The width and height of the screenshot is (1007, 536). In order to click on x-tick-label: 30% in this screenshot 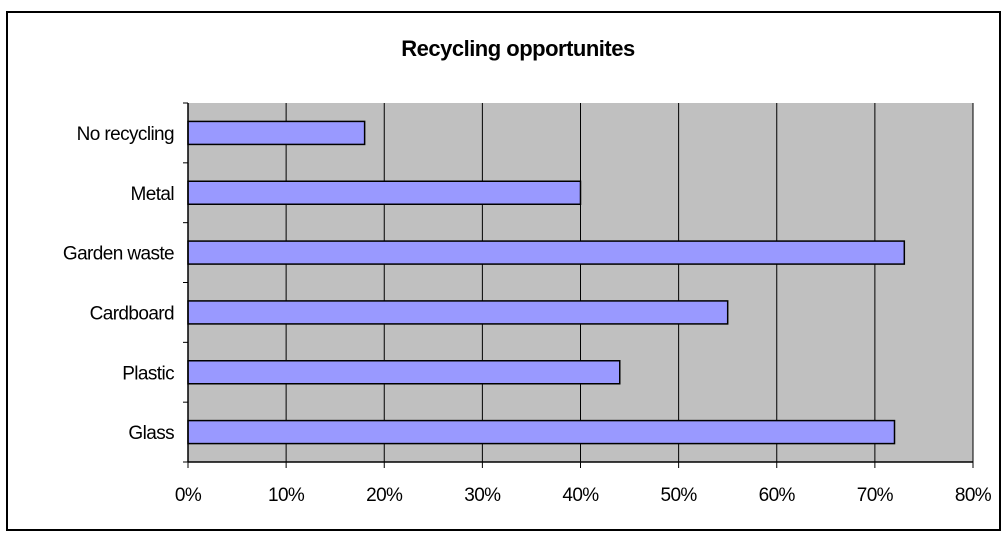, I will do `click(482, 495)`.